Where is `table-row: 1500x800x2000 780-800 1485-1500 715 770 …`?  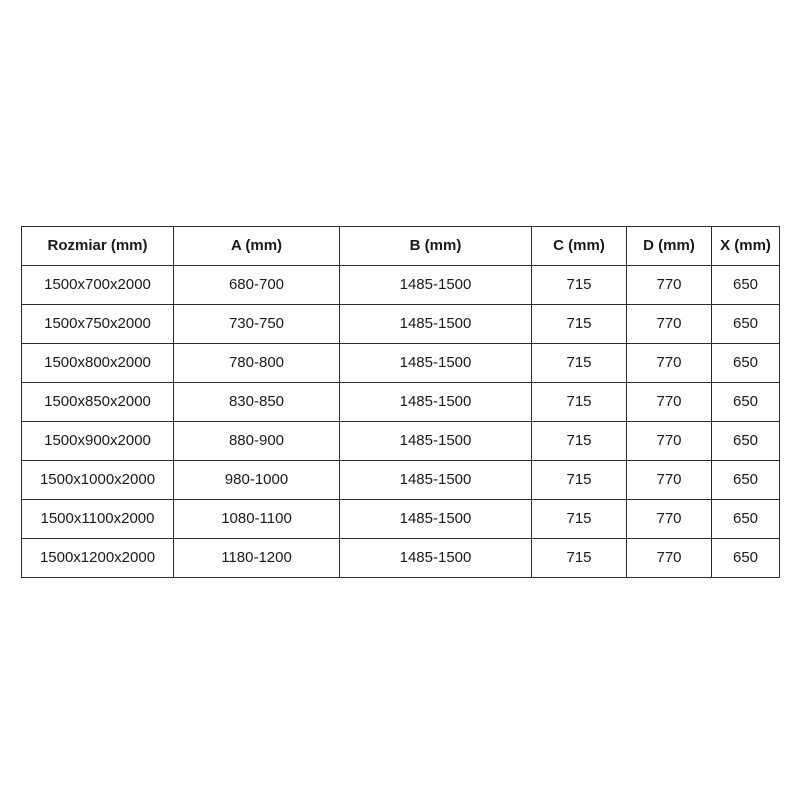
table-row: 1500x800x2000 780-800 1485-1500 715 770 … is located at coordinates (400, 363).